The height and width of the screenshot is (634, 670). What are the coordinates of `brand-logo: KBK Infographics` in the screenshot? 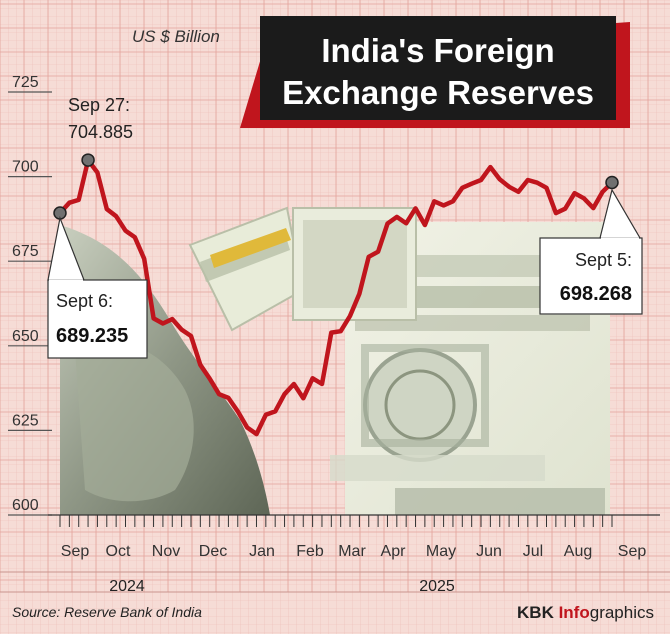 It's located at (585, 612).